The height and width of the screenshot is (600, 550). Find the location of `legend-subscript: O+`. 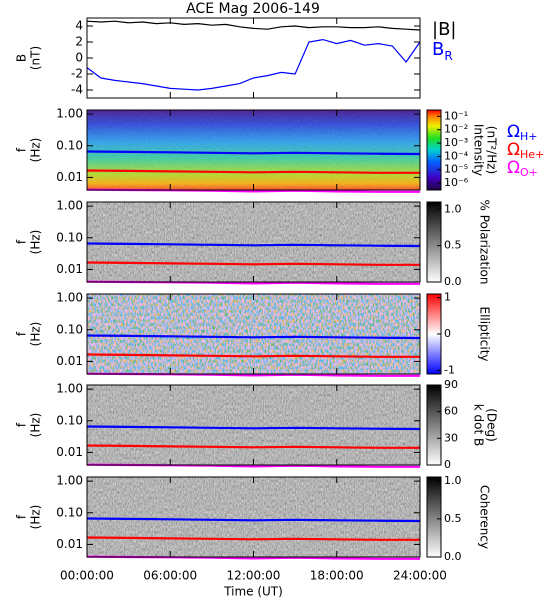

legend-subscript: O+ is located at coordinates (529, 172).